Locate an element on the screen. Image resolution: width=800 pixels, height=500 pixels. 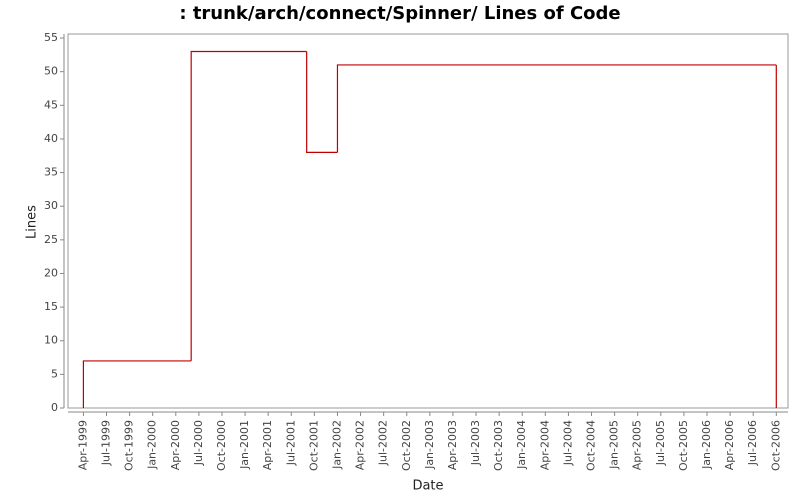
x-tick-label: Oct-2002 is located at coordinates (406, 445).